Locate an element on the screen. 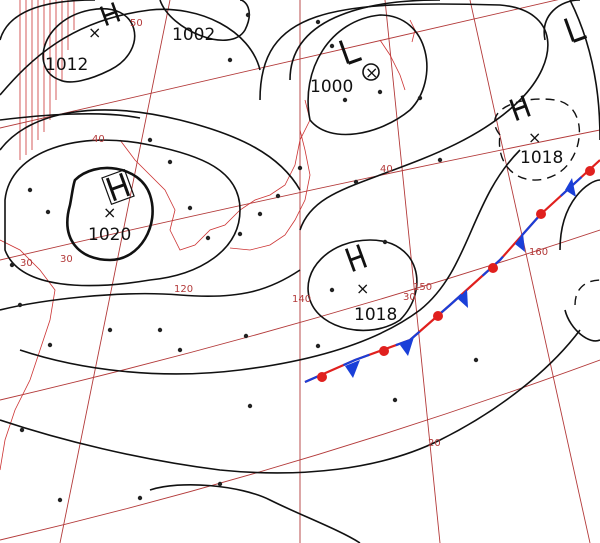 Image resolution: width=600 pixels, height=543 pixels. lat-label-40-left: 40 is located at coordinates (98, 139).